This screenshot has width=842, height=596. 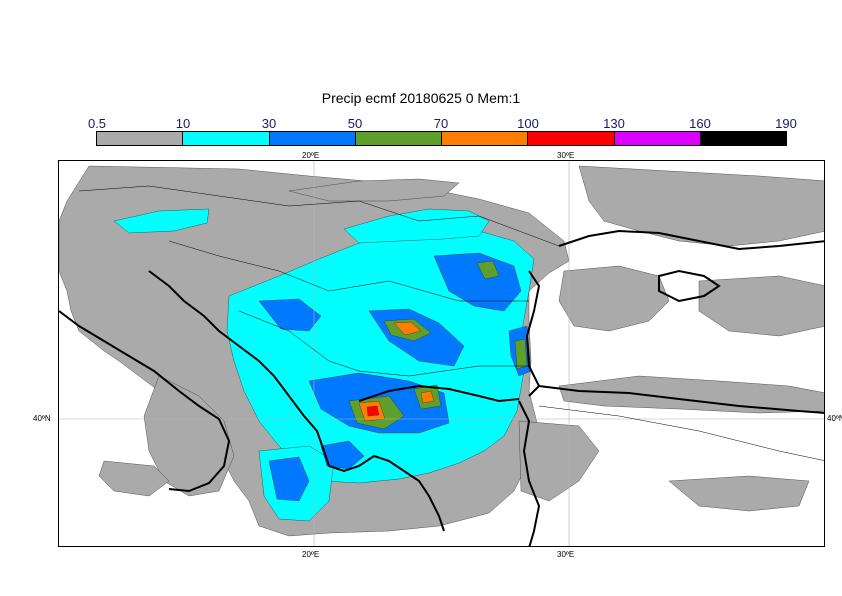 What do you see at coordinates (374, 190) in the screenshot?
I see `precip-field-north-slovakia` at bounding box center [374, 190].